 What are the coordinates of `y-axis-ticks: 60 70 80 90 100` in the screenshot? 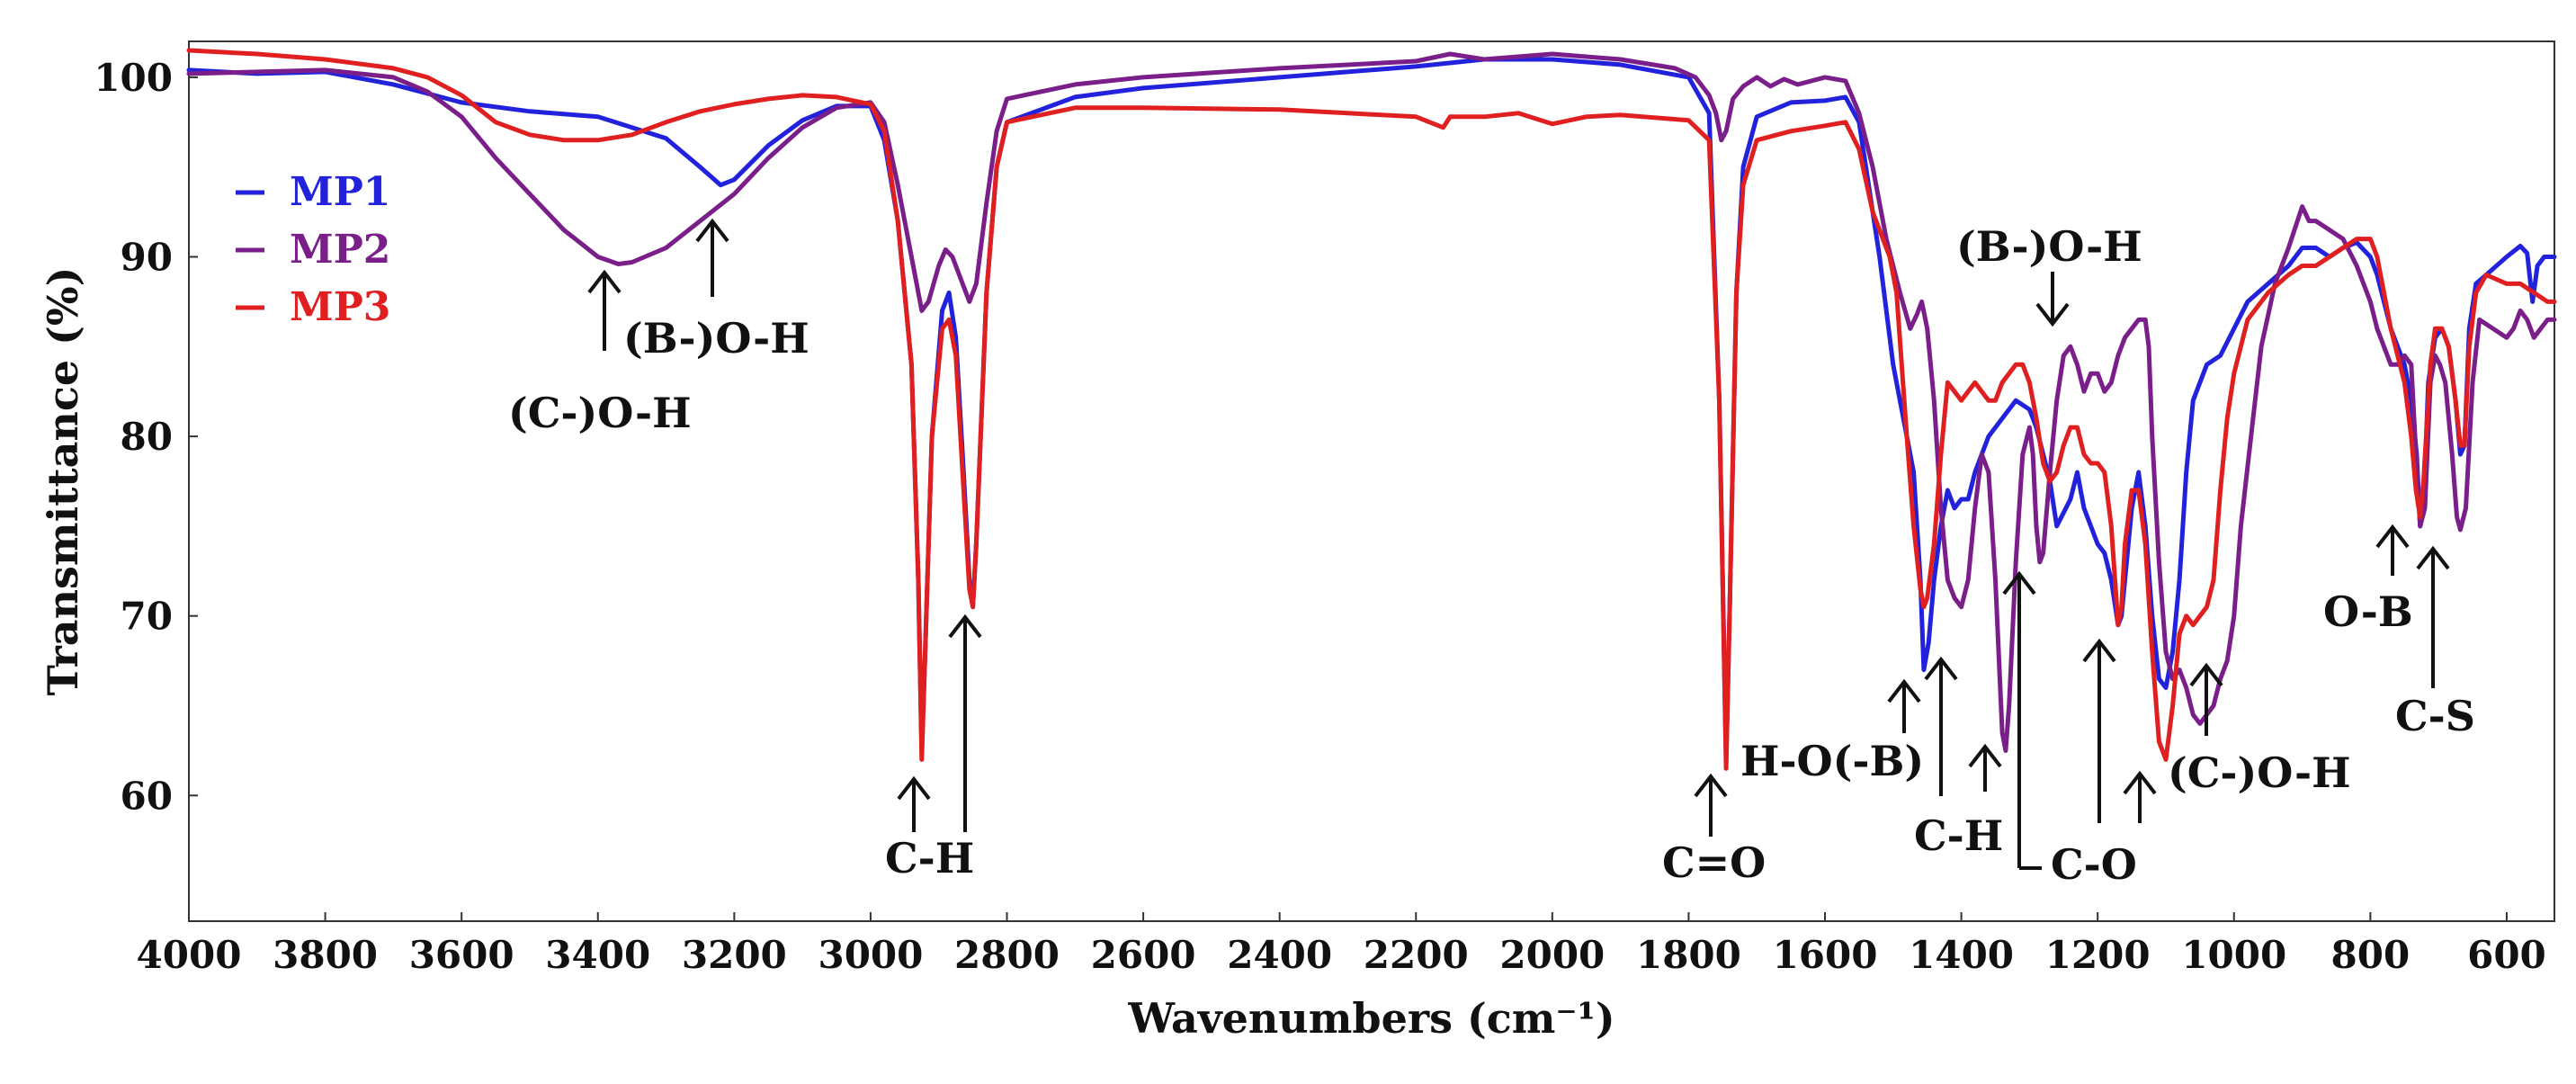 It's located at (146, 437).